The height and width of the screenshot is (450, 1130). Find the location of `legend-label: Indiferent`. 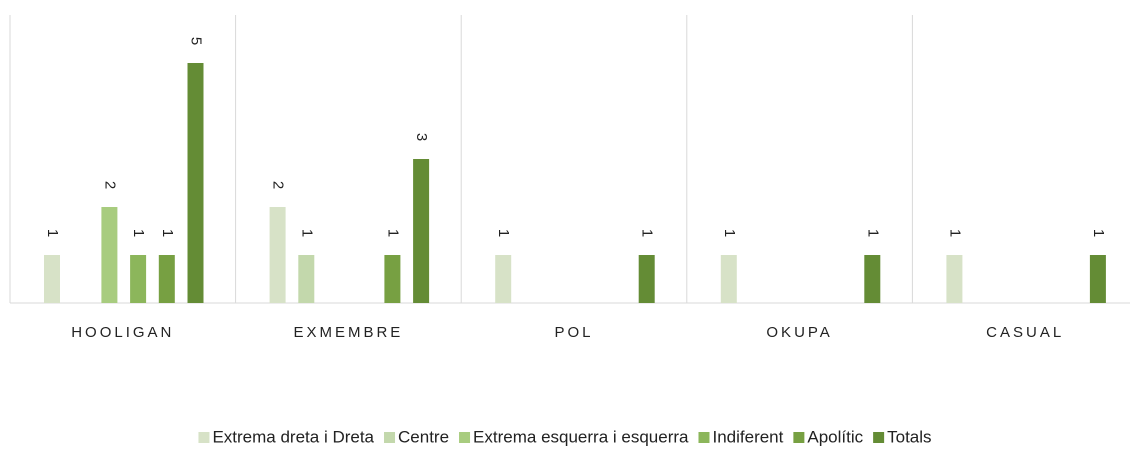

legend-label: Indiferent is located at coordinates (747, 436).